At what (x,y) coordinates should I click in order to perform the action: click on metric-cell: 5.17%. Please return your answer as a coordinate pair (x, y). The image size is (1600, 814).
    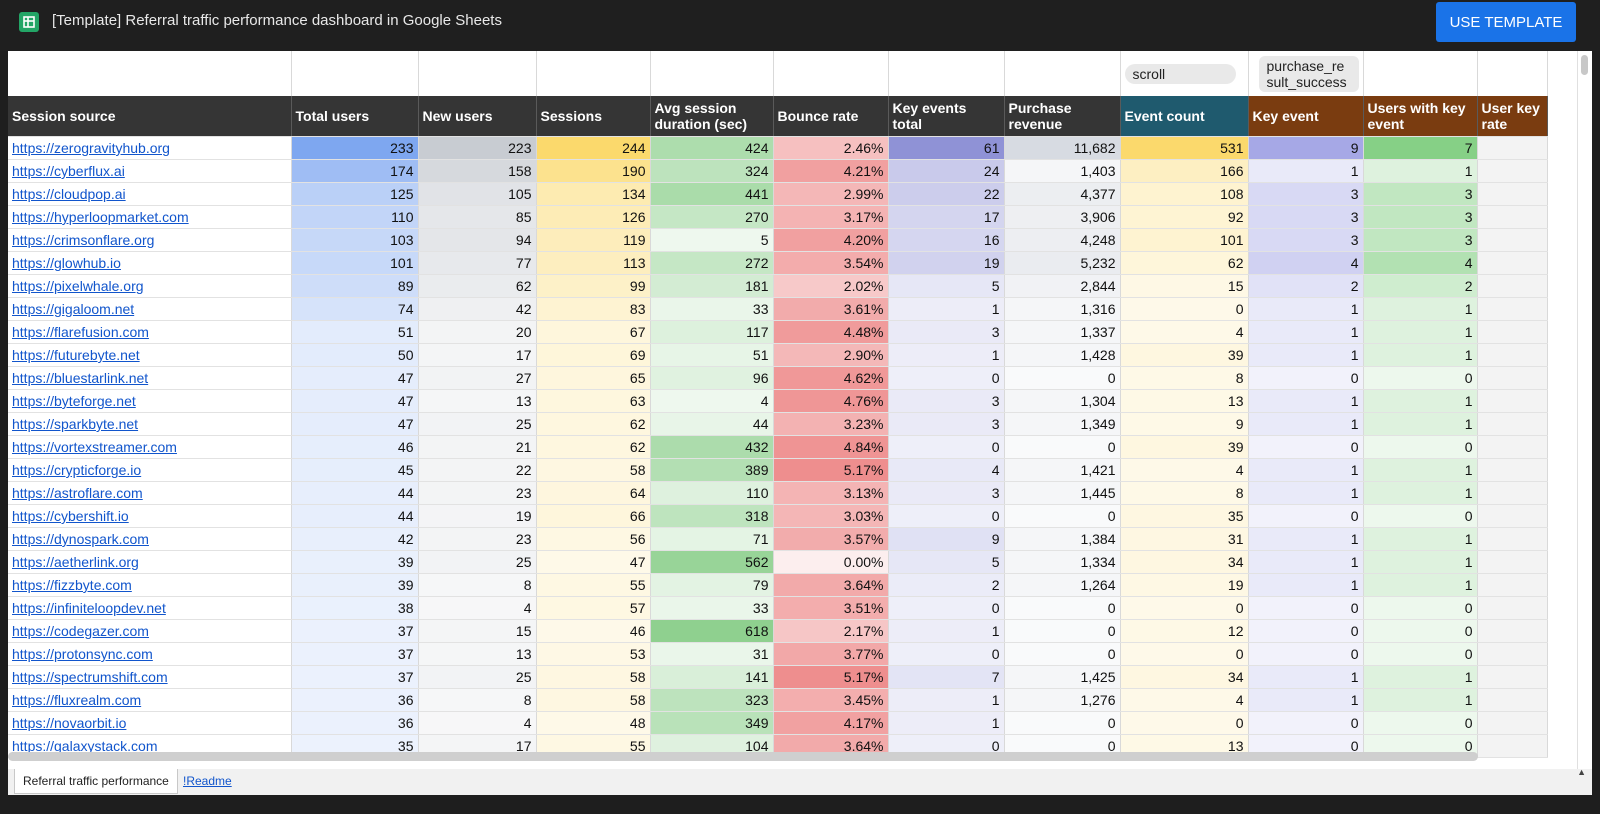
    Looking at the image, I should click on (831, 470).